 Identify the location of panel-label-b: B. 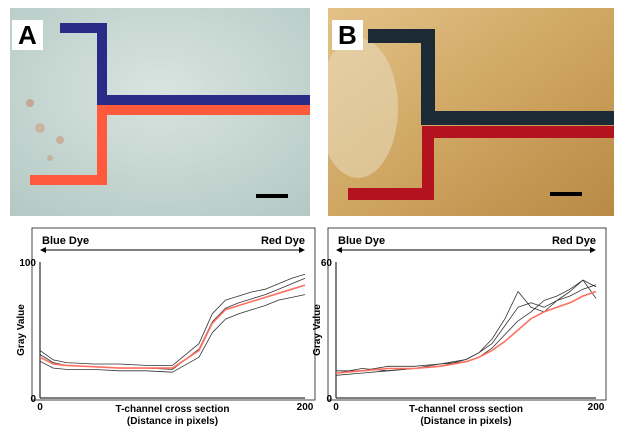
(347, 35).